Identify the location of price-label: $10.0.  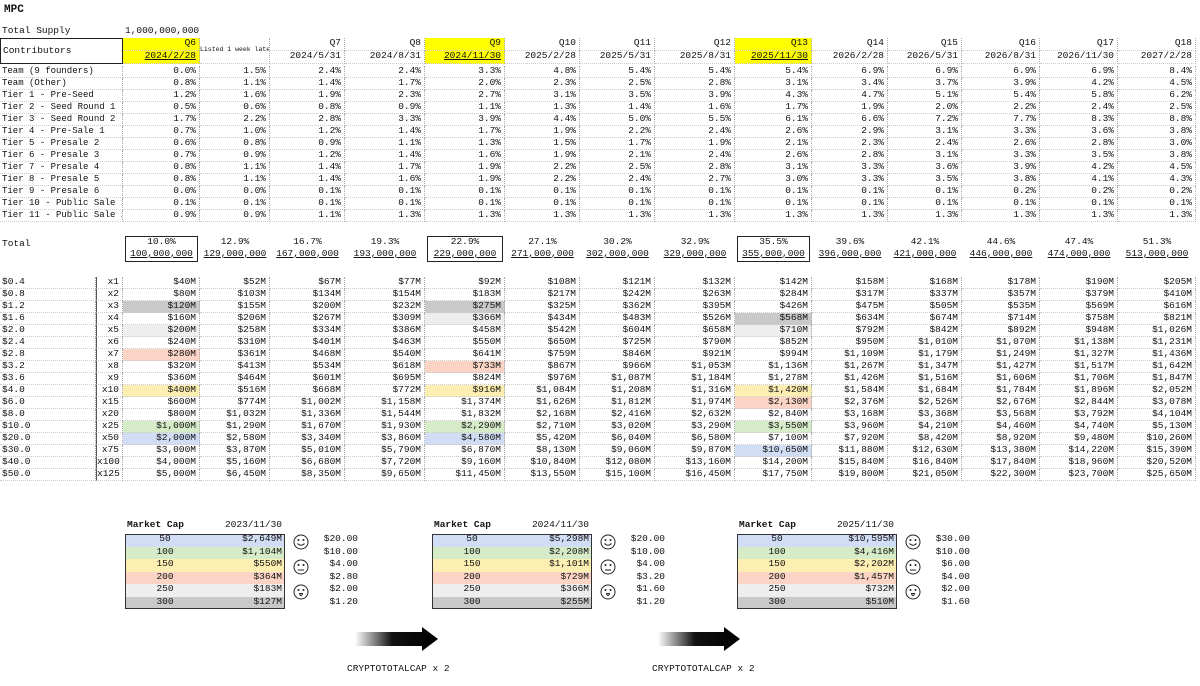
(48, 427).